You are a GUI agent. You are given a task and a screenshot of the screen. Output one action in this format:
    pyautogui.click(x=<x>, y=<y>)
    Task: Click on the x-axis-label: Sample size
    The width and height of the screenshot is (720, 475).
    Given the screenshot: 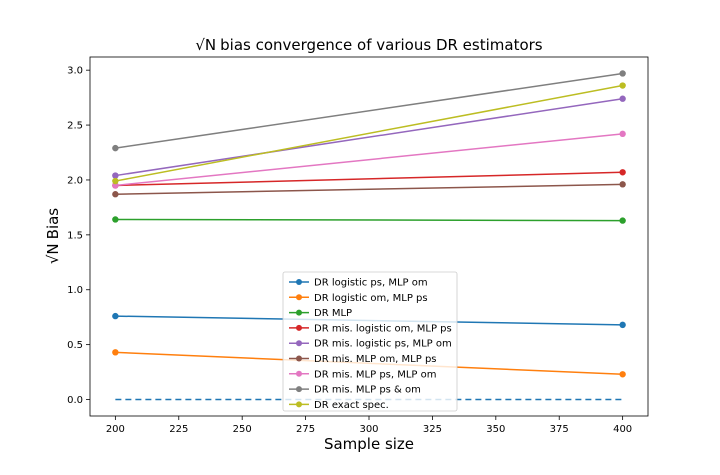 What is the action you would take?
    pyautogui.click(x=369, y=444)
    